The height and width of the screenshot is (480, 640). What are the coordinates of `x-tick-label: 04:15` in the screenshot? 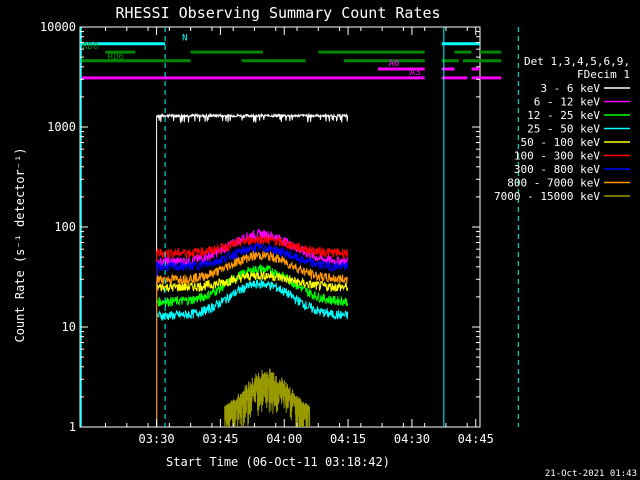 It's located at (348, 439).